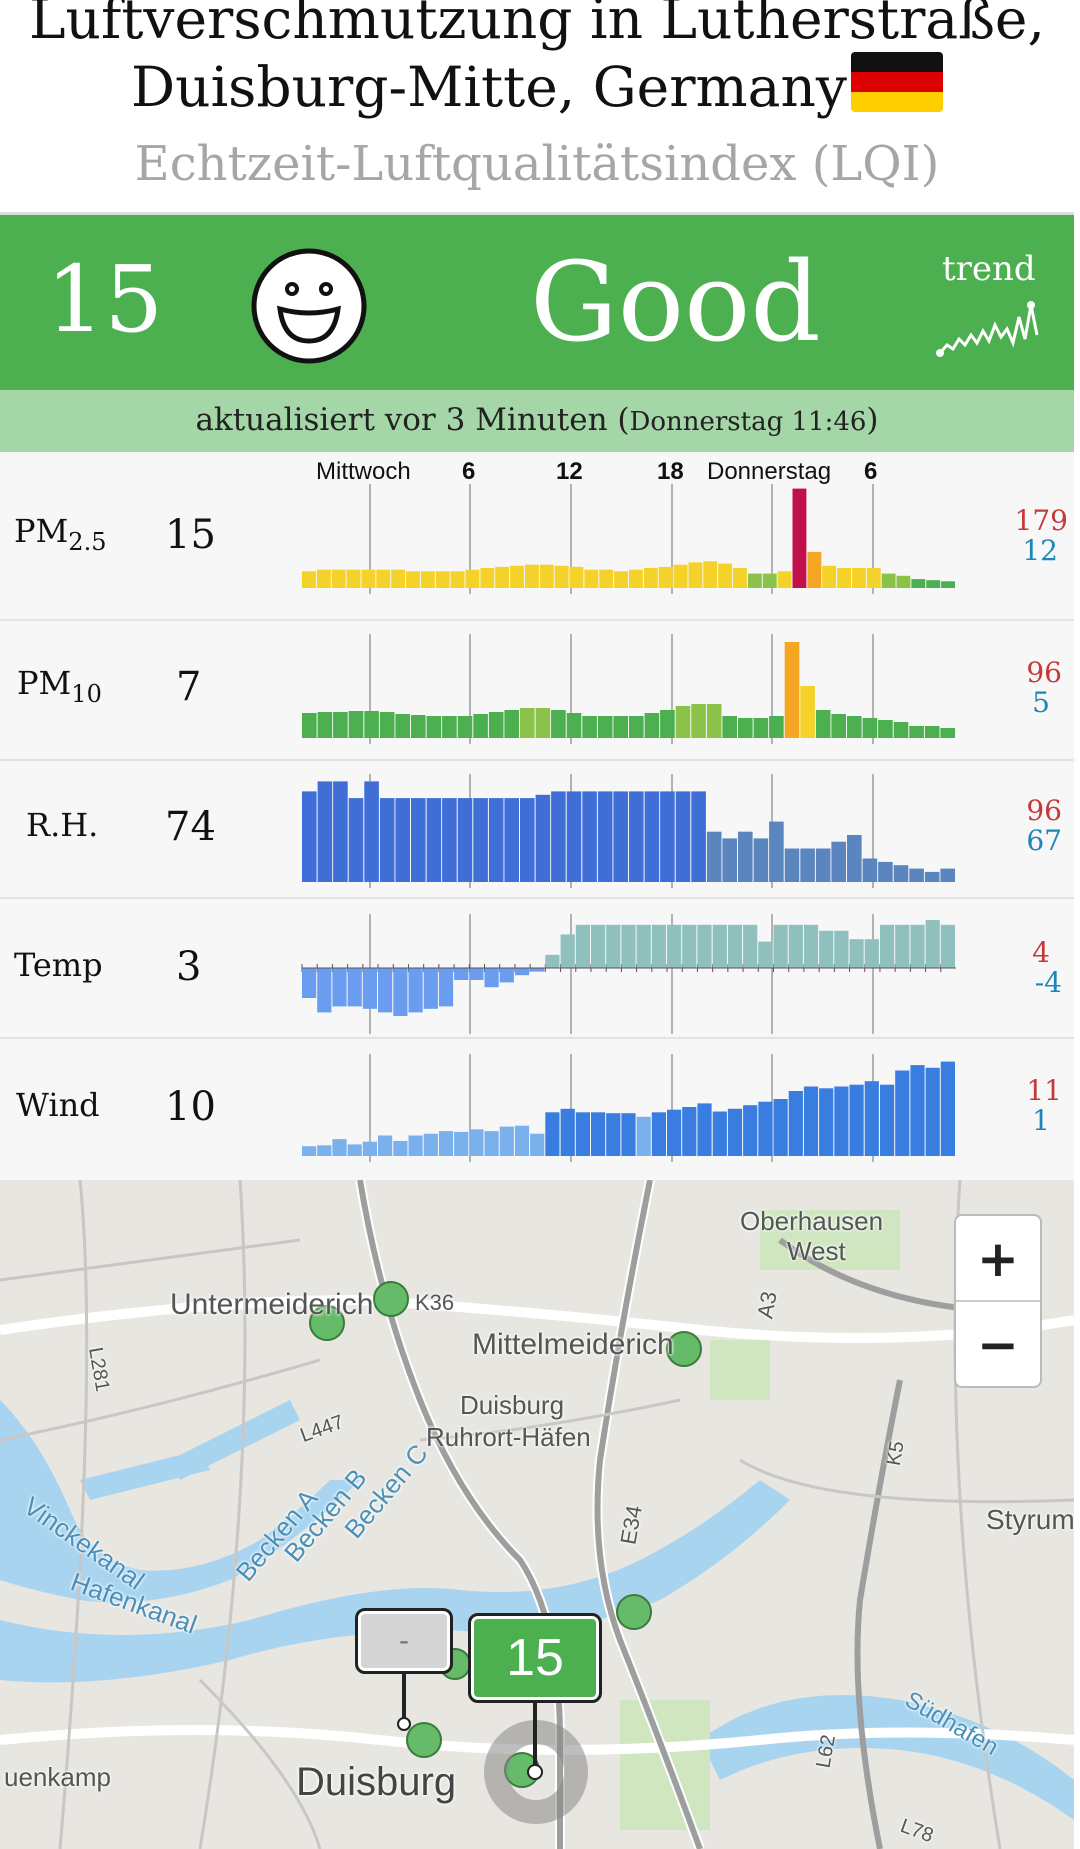 The image size is (1080, 1849). Describe the element at coordinates (1041, 1120) in the screenshot. I see `wind-min: 1` at that location.